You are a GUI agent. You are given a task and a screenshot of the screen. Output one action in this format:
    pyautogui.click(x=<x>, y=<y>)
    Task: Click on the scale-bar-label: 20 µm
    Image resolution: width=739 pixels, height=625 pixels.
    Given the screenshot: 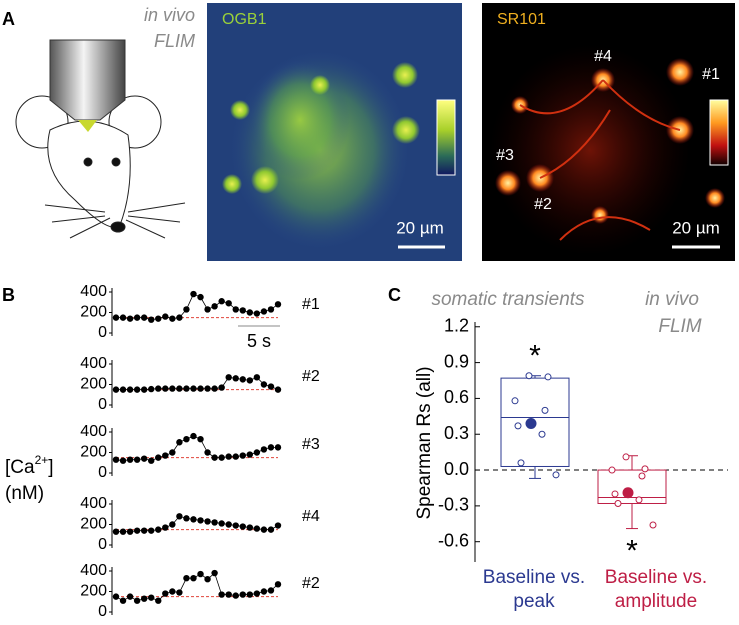 What is the action you would take?
    pyautogui.click(x=420, y=227)
    